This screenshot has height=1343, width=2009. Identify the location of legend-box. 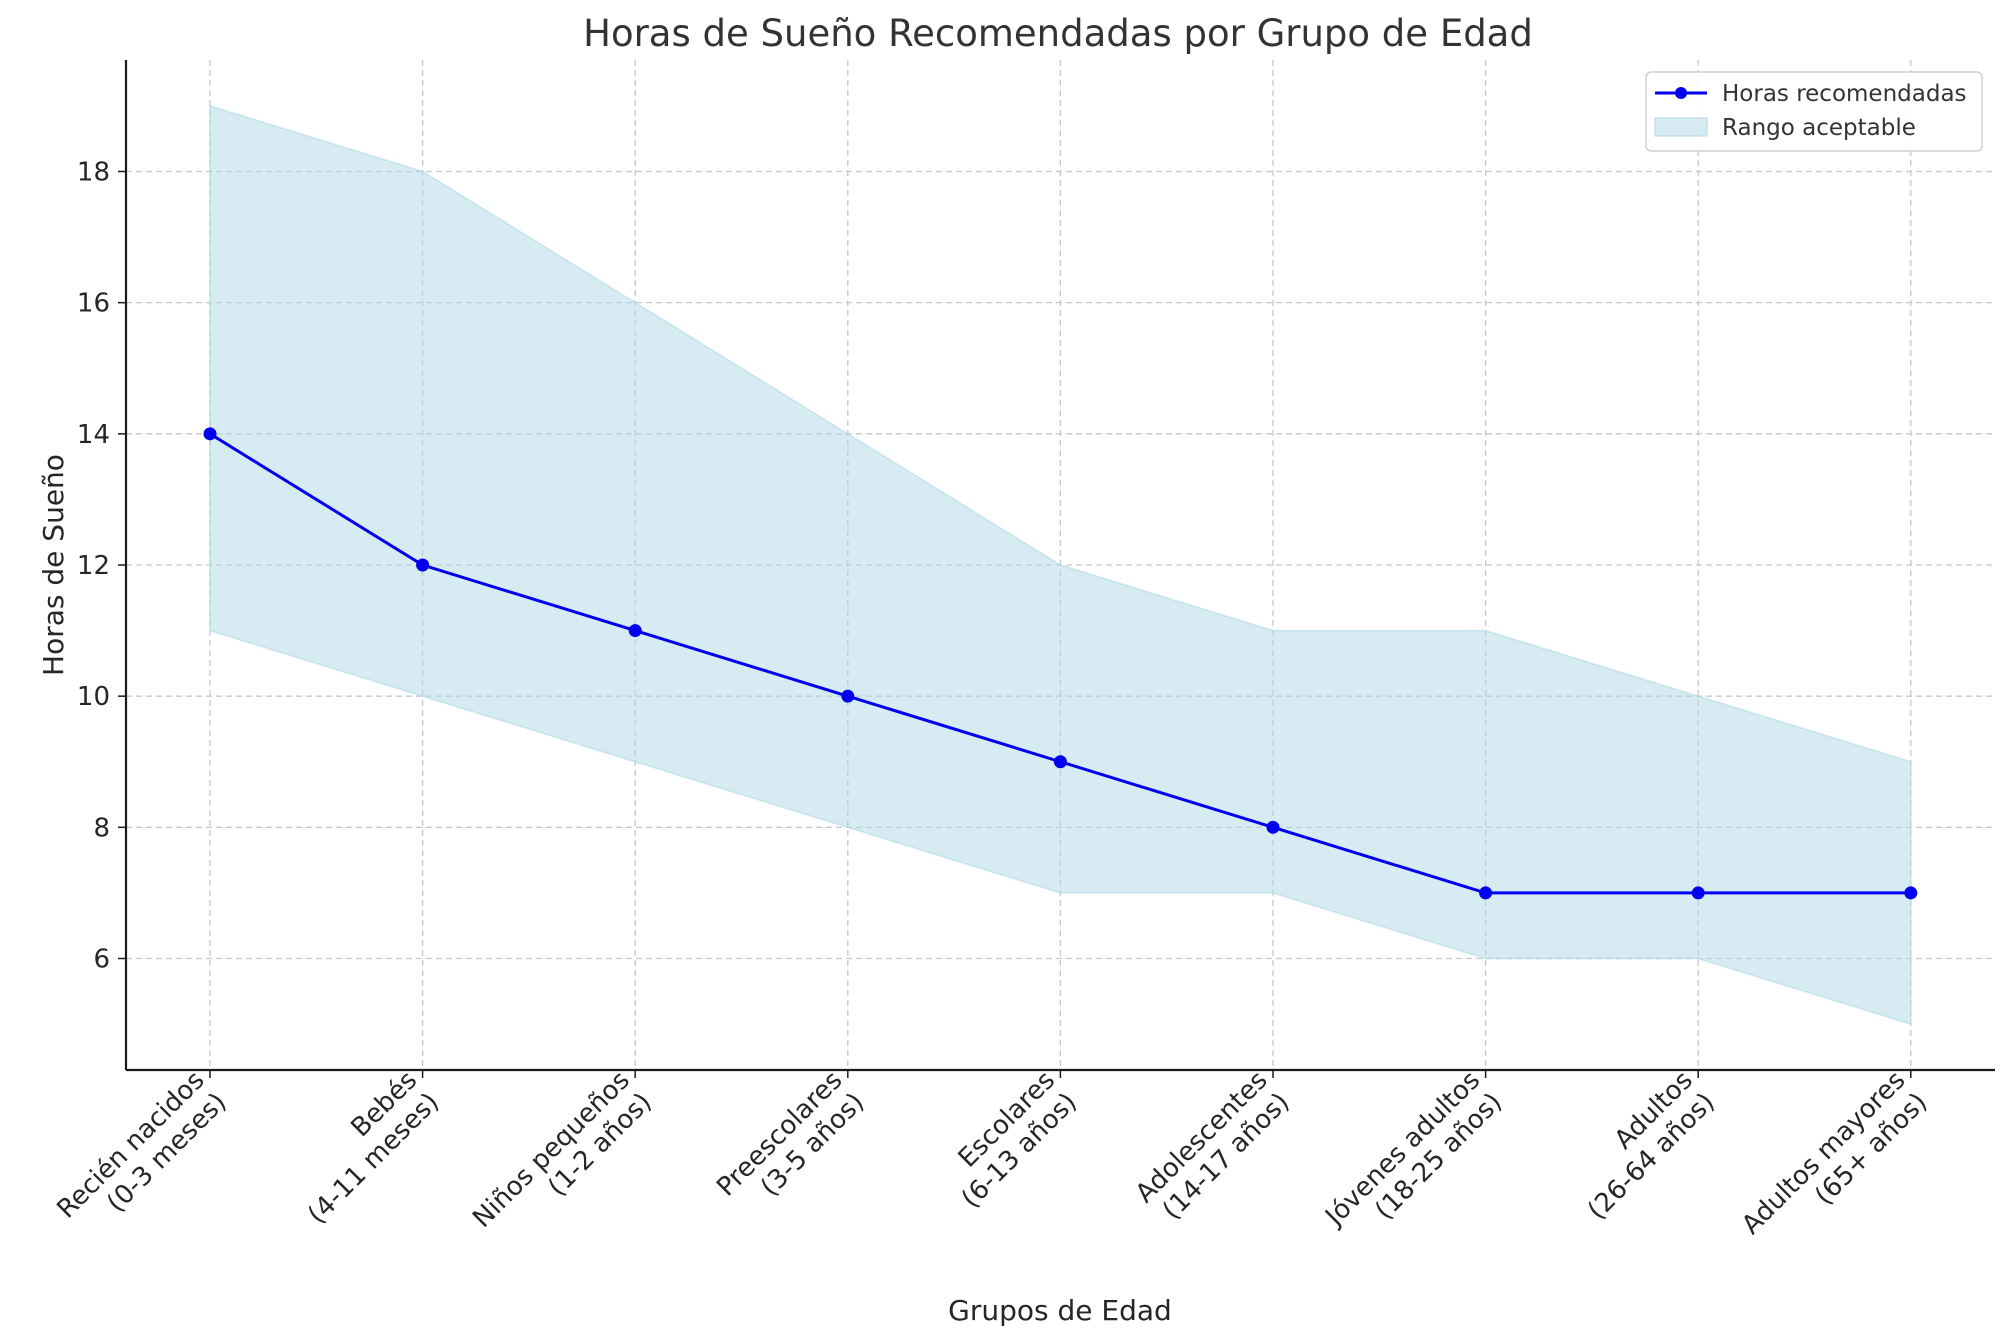
(1814, 111).